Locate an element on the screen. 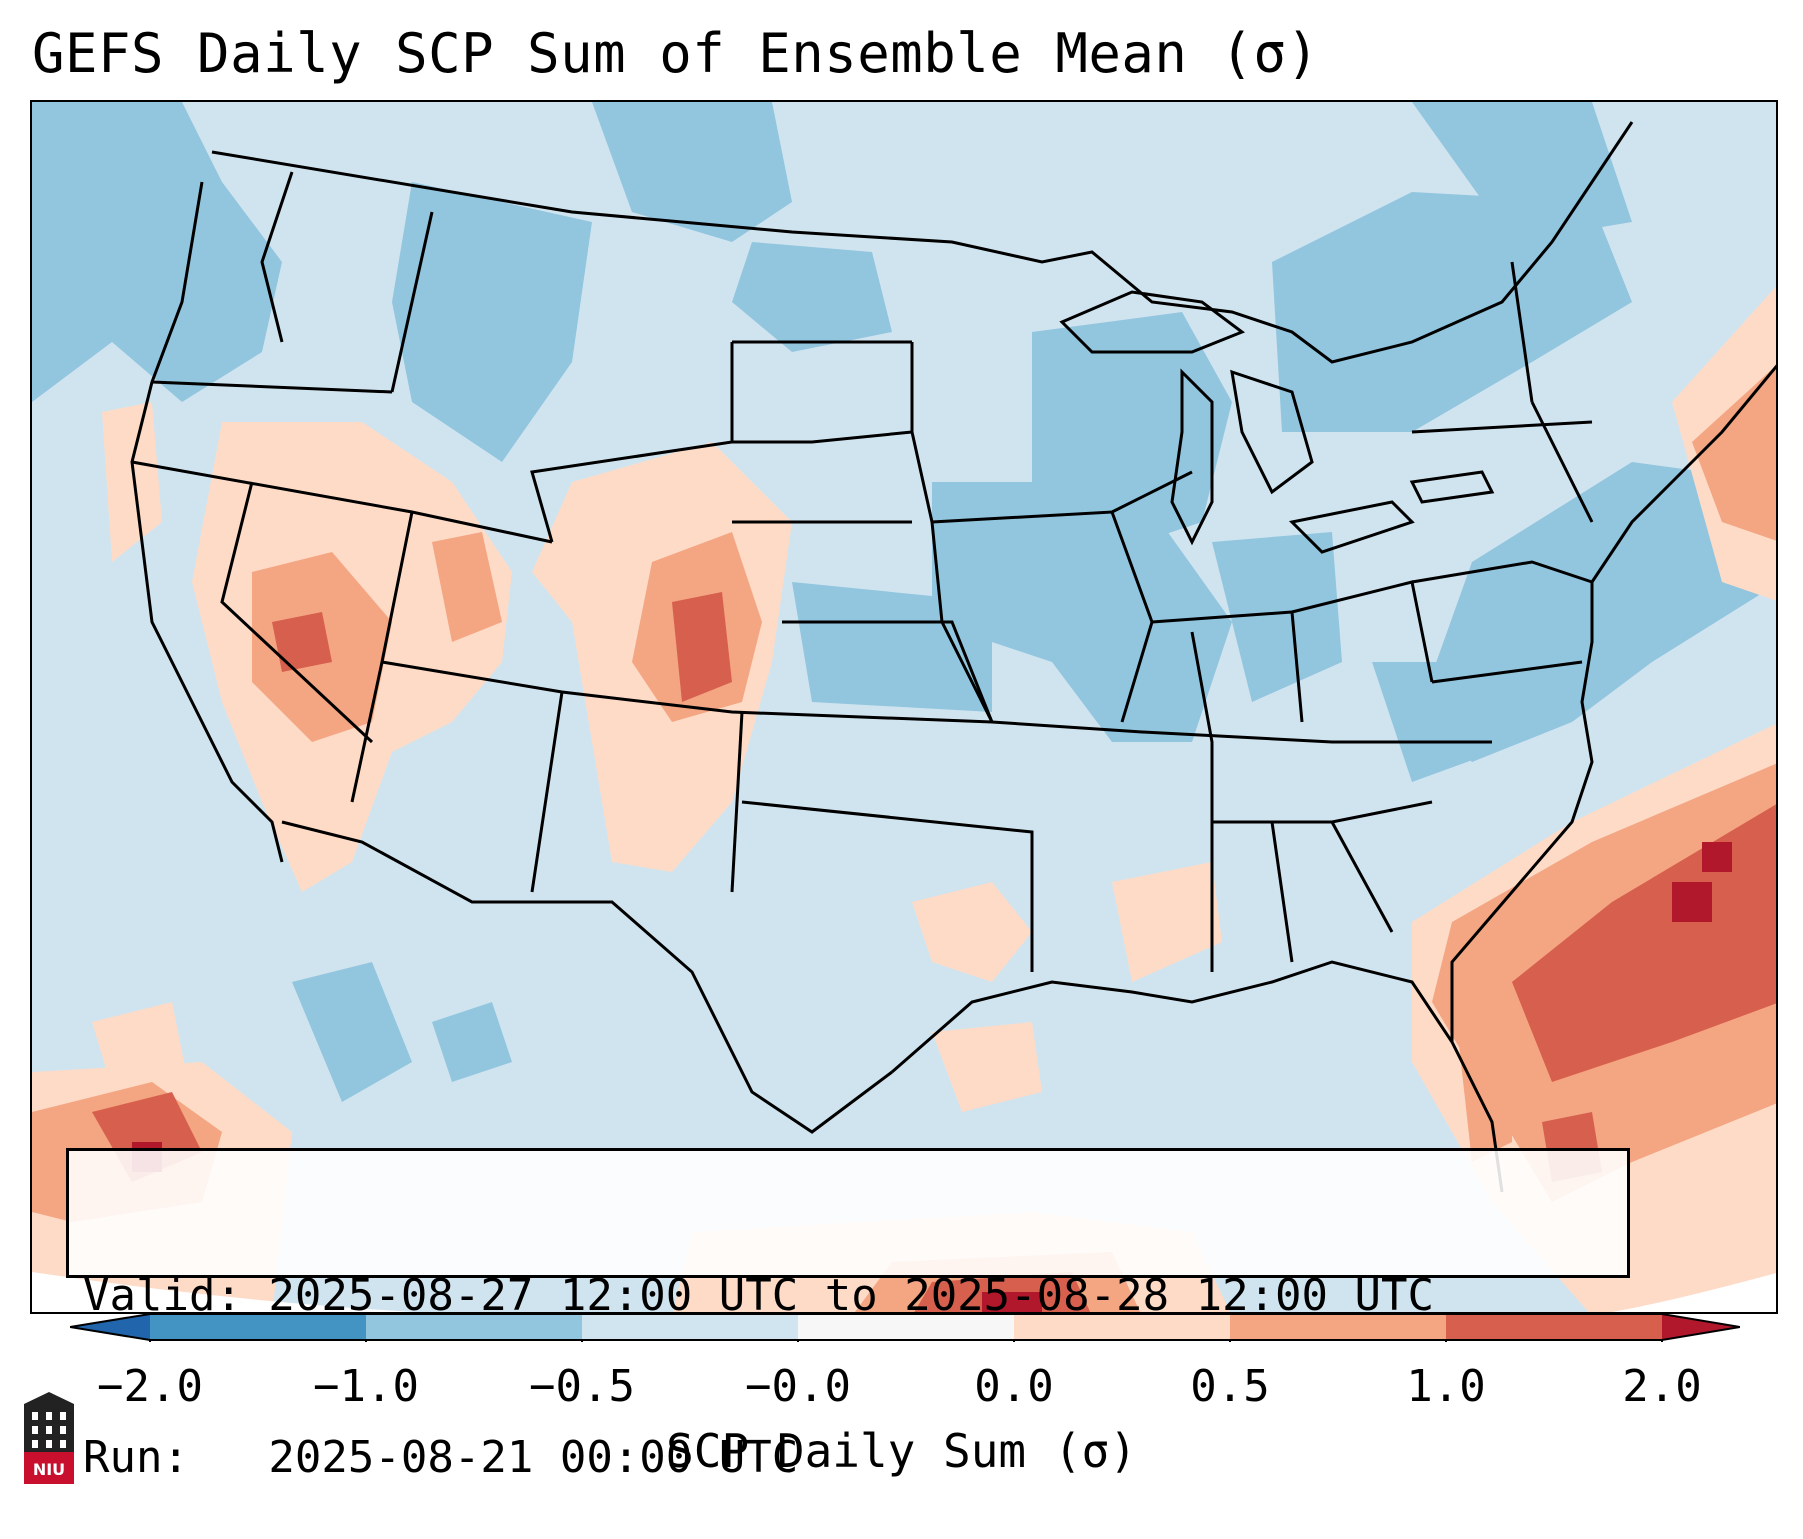  great-lakes is located at coordinates (1277, 422).